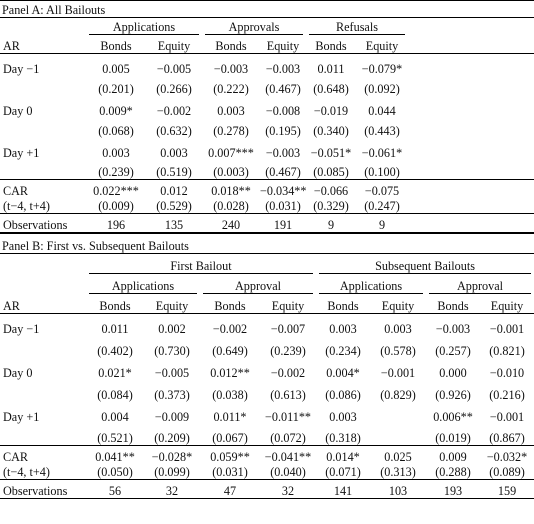 The image size is (534, 524). What do you see at coordinates (283, 110) in the screenshot?
I see `table-cell: −0.008` at bounding box center [283, 110].